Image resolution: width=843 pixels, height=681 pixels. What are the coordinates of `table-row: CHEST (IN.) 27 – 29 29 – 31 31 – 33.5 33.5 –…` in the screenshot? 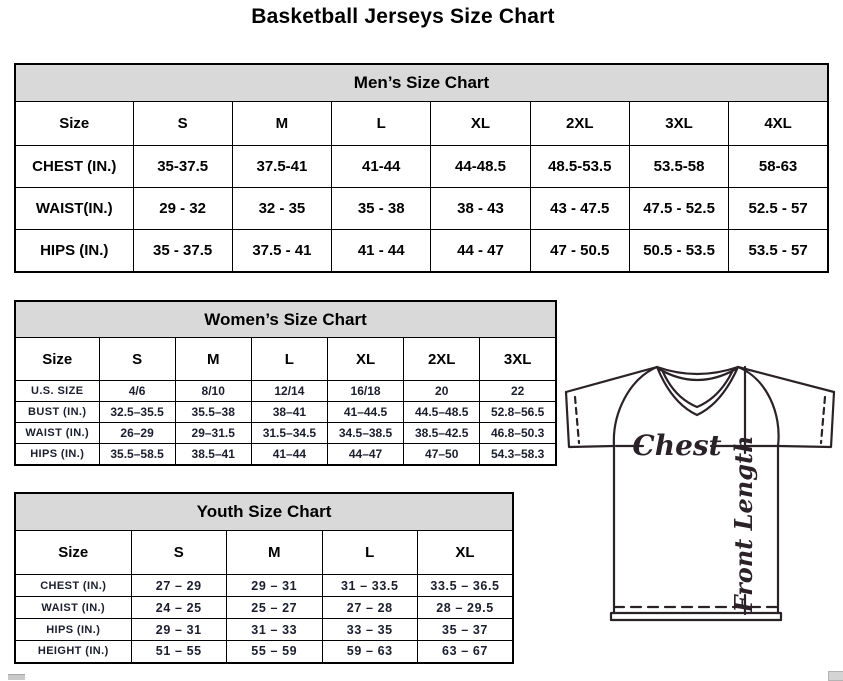 It's located at (264, 585).